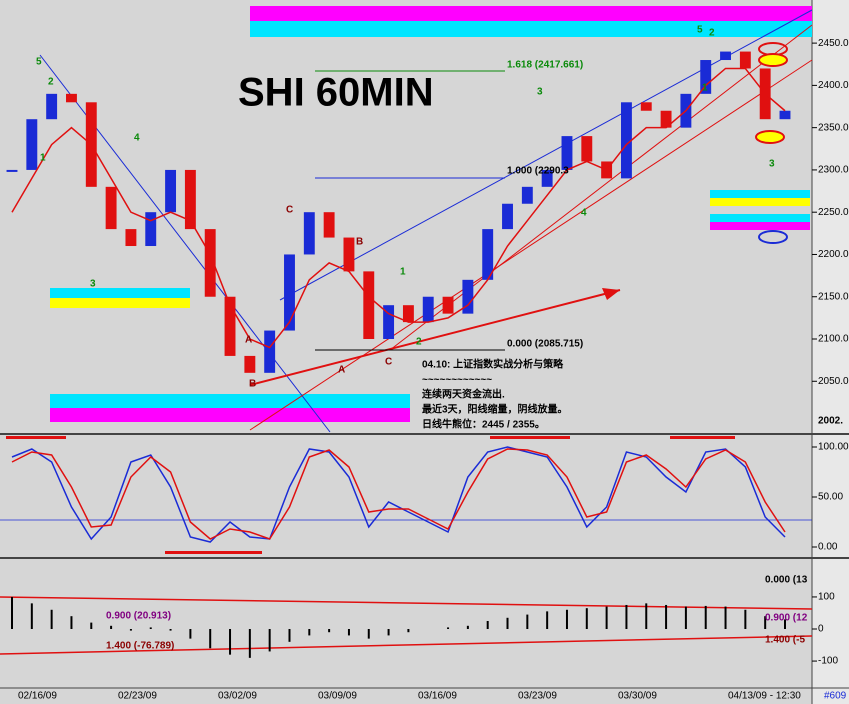 Image resolution: width=849 pixels, height=704 pixels. What do you see at coordinates (611, 294) in the screenshot?
I see `arrow-head` at bounding box center [611, 294].